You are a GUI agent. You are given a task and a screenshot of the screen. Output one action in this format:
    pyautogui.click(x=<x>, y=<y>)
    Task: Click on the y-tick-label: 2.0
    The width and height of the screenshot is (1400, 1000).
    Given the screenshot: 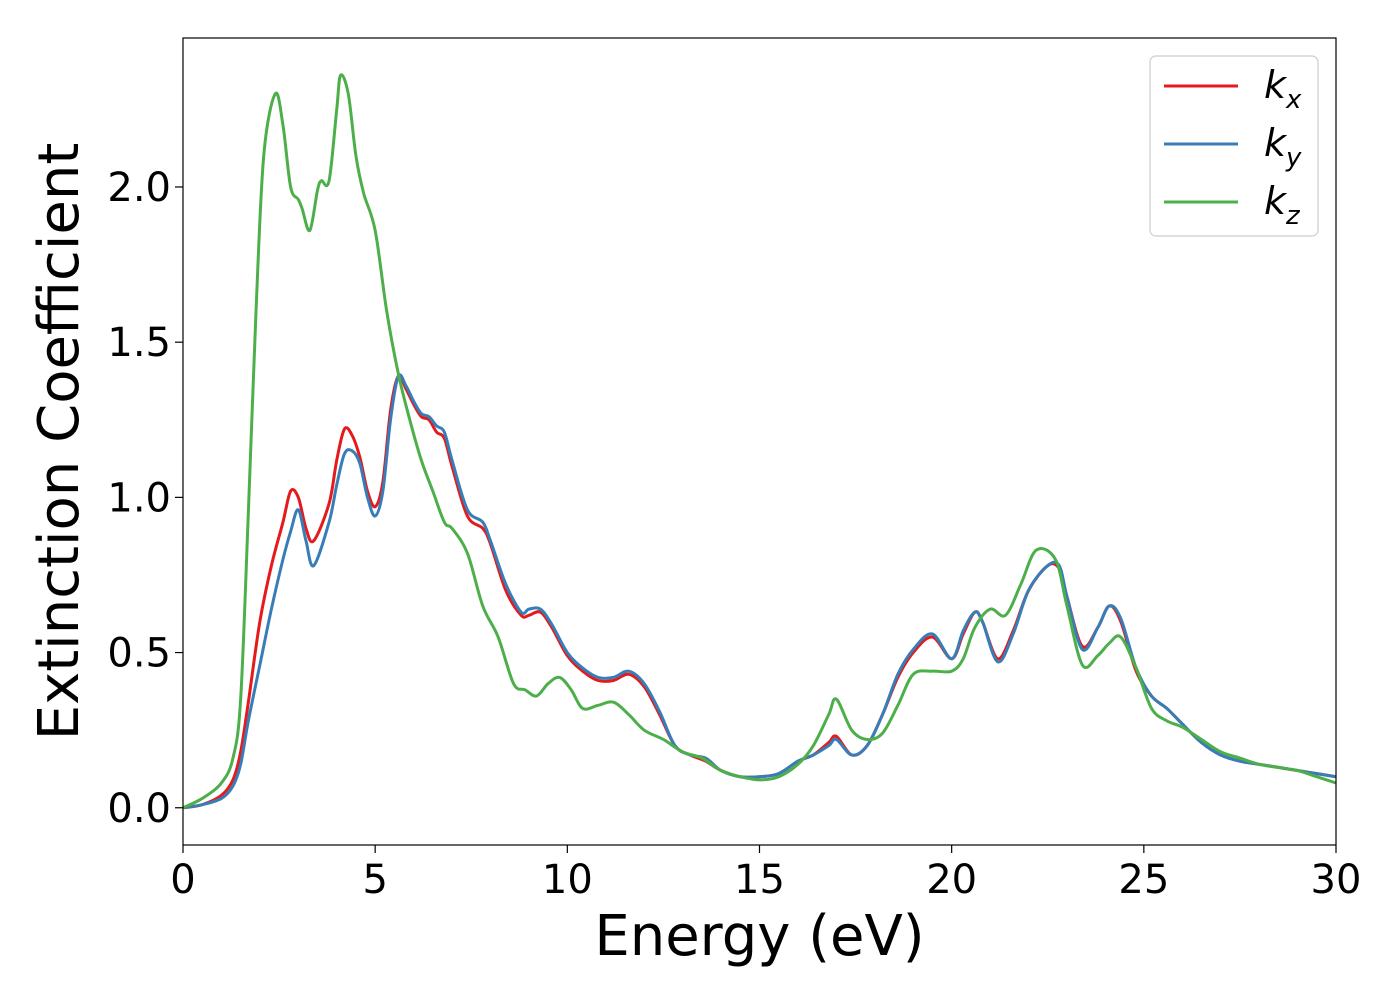 What is the action you would take?
    pyautogui.click(x=139, y=188)
    